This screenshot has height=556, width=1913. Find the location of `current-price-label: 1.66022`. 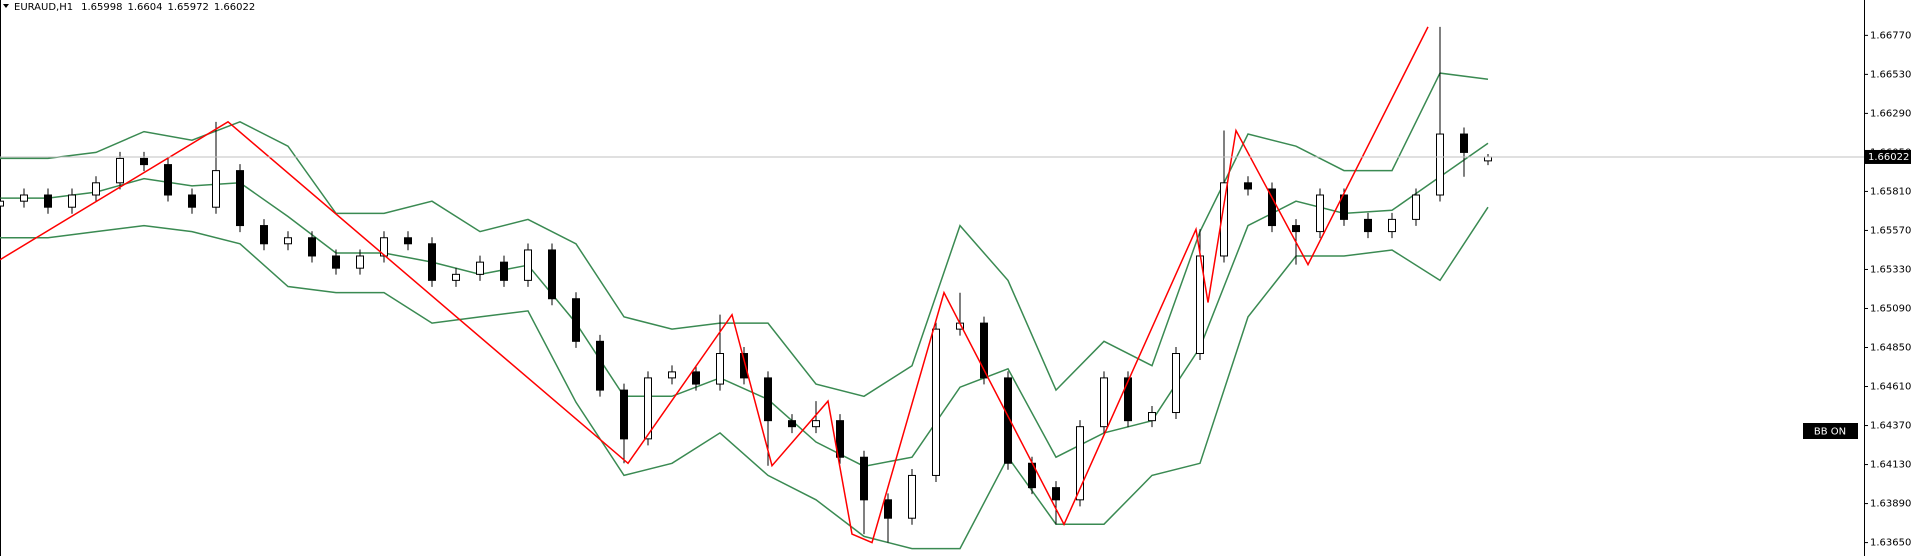

current-price-label: 1.66022 is located at coordinates (1888, 157).